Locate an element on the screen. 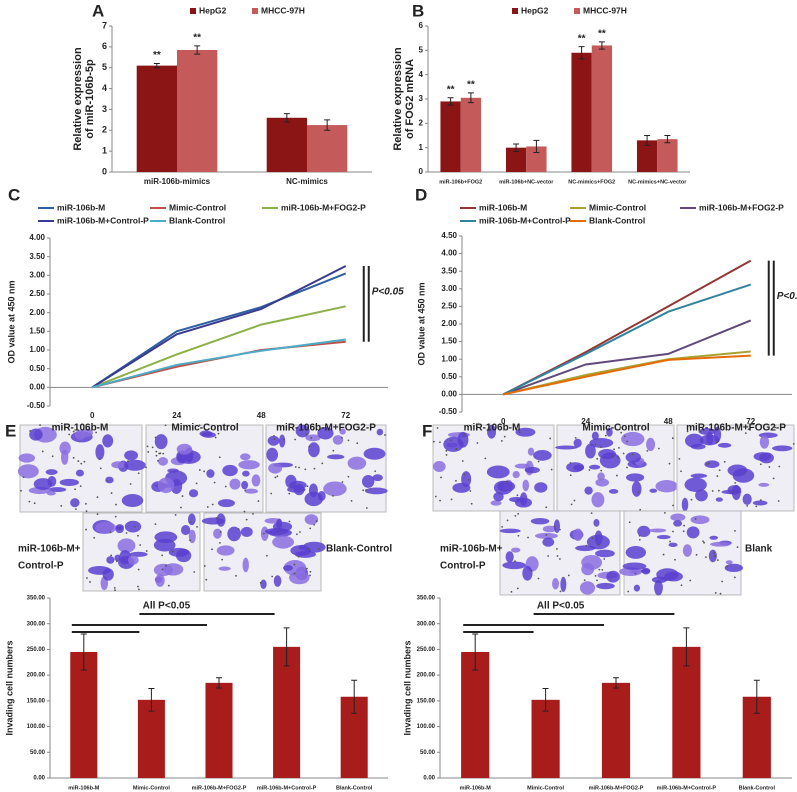 The width and height of the screenshot is (797, 792). y-tick-label: 350.00 is located at coordinates (426, 599).